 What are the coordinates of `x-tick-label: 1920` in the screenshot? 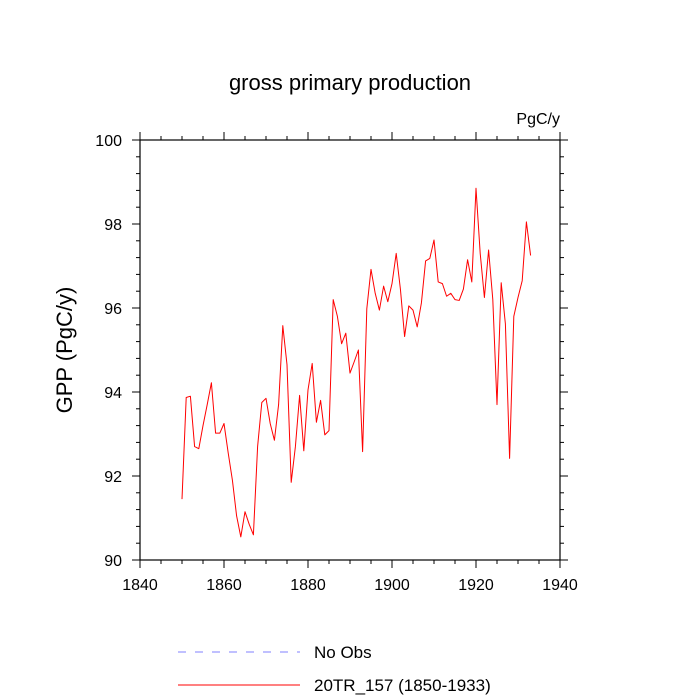 It's located at (476, 585).